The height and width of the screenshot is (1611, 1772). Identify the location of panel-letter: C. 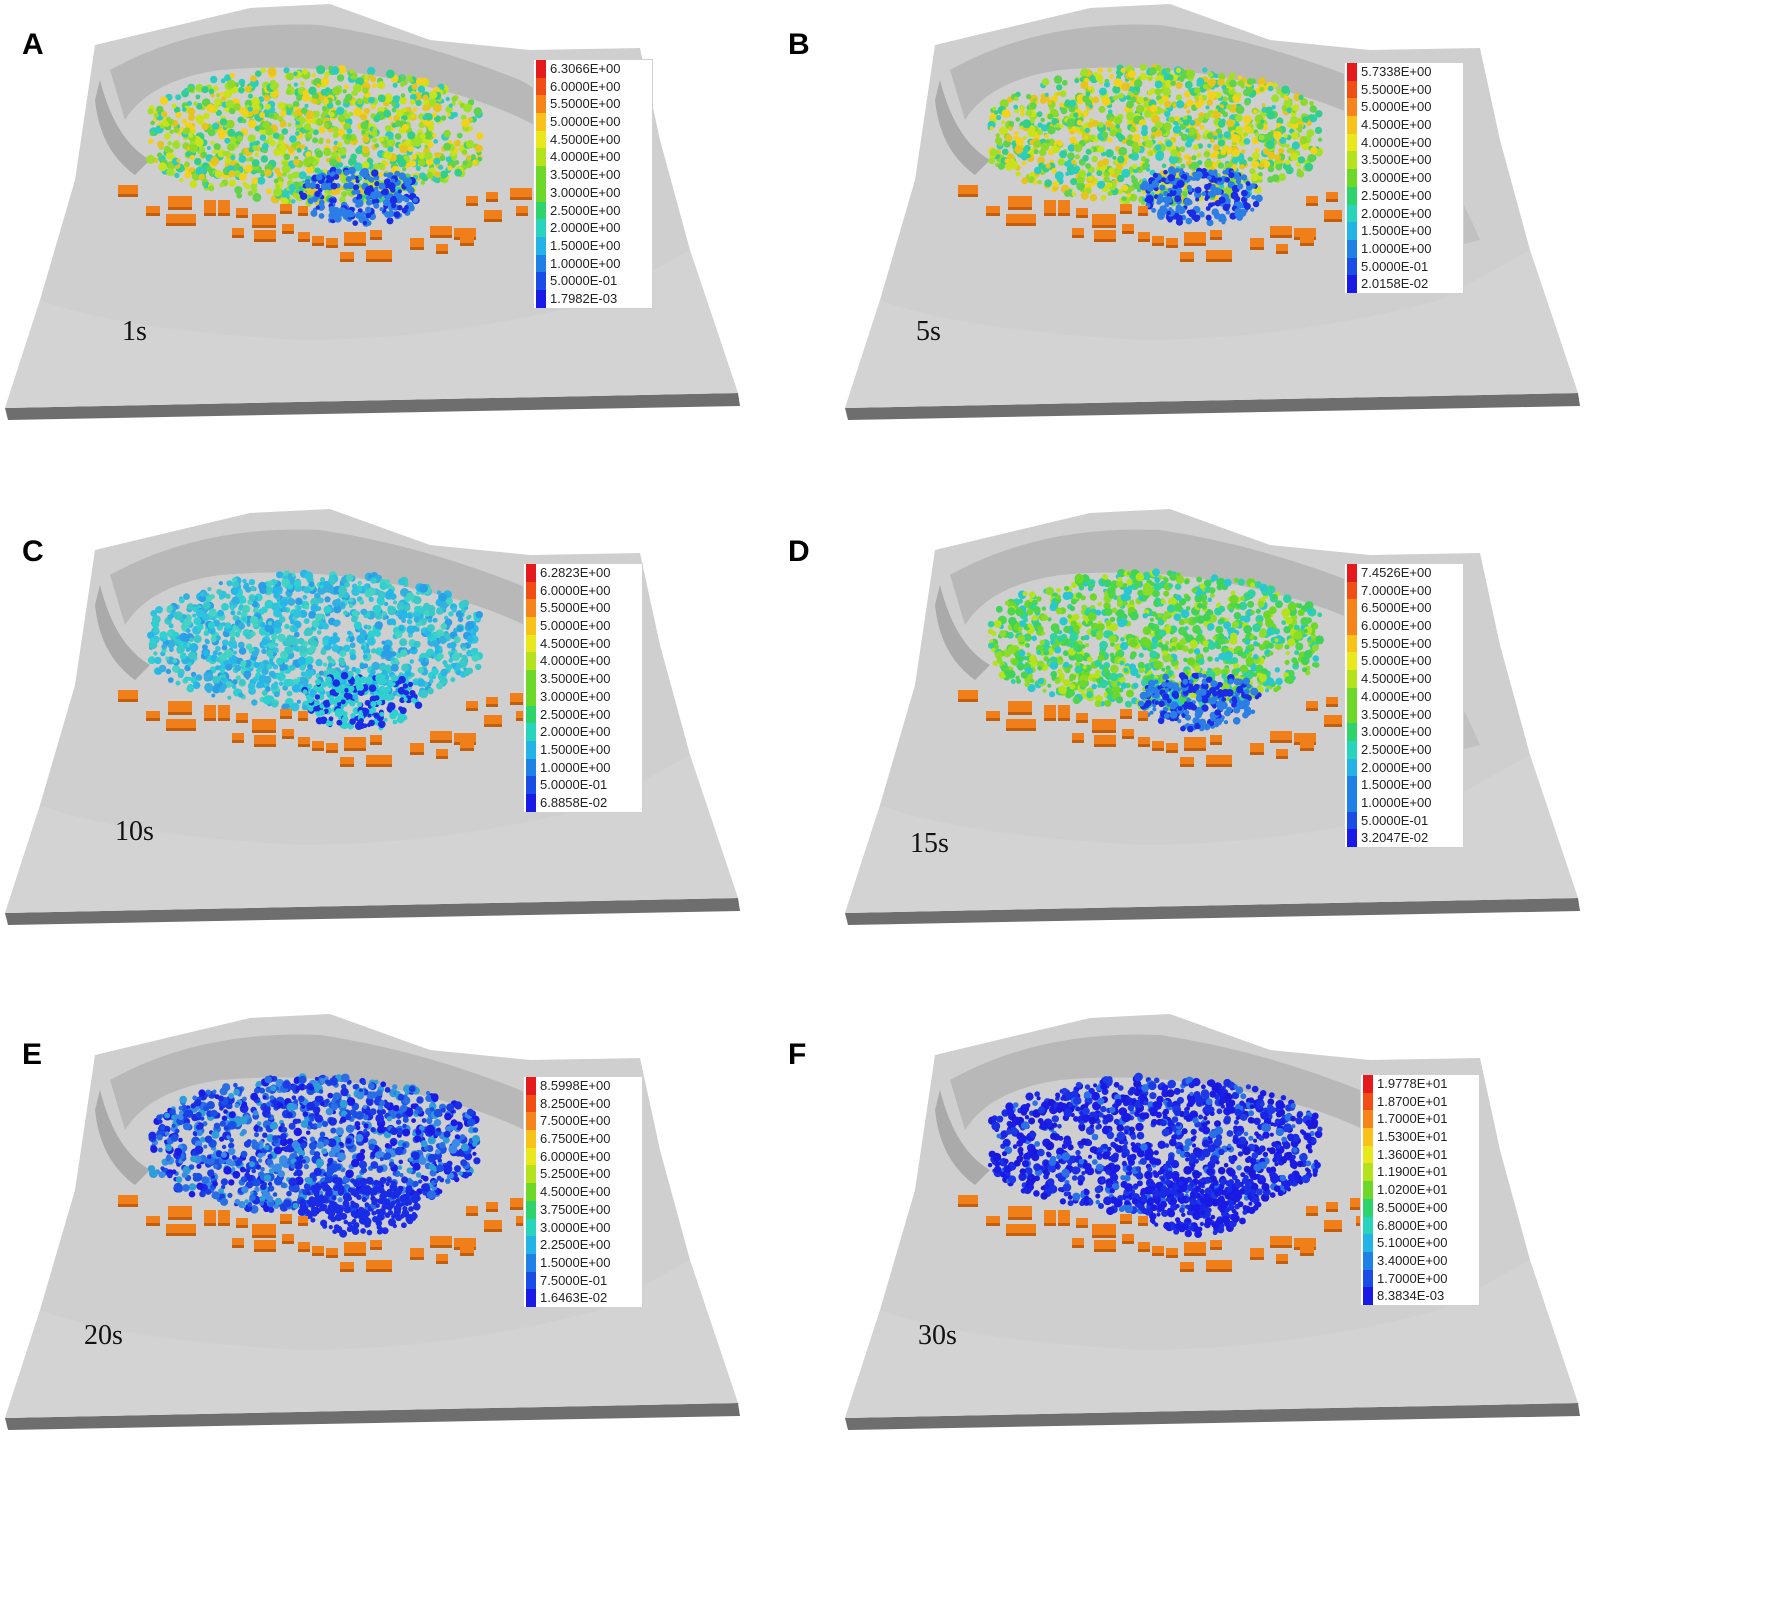
(33, 551).